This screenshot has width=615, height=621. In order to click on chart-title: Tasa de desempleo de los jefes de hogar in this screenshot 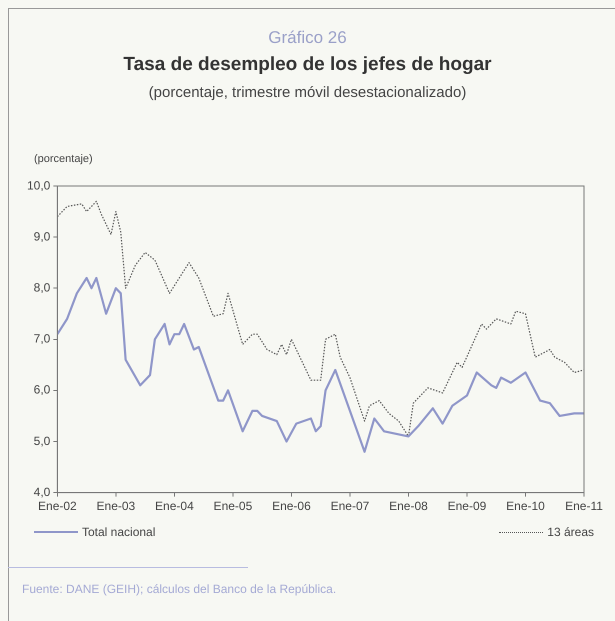, I will do `click(307, 65)`.